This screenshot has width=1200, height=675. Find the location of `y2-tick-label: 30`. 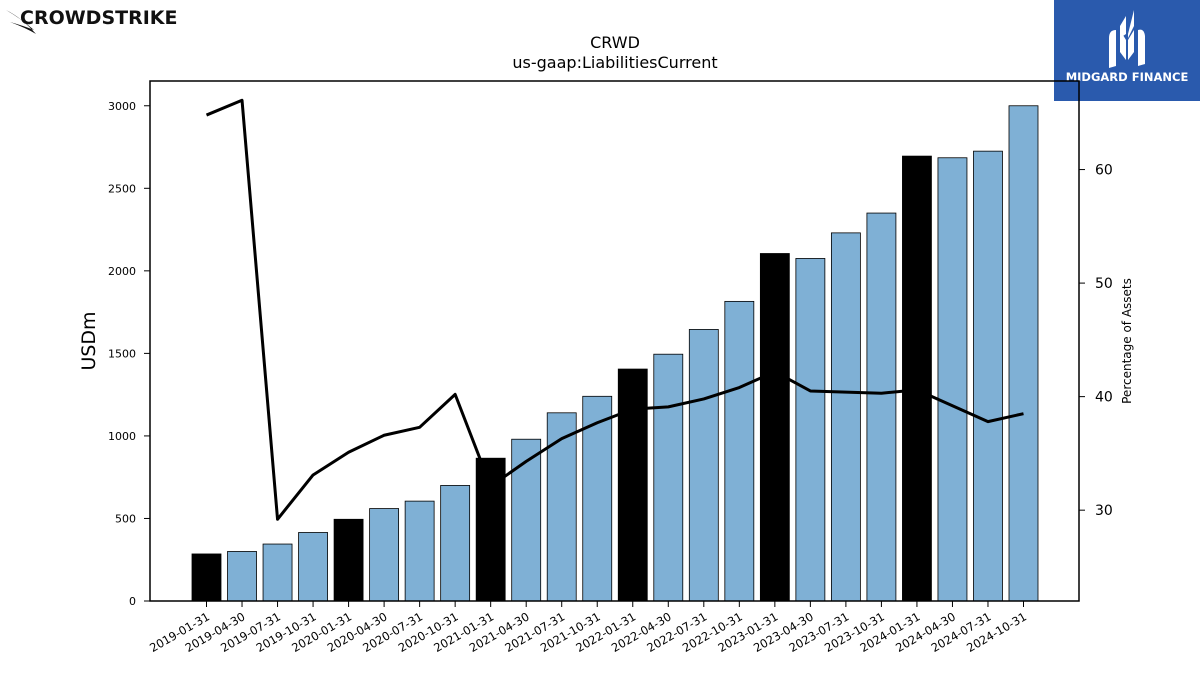

y2-tick-label: 30 is located at coordinates (1104, 511).